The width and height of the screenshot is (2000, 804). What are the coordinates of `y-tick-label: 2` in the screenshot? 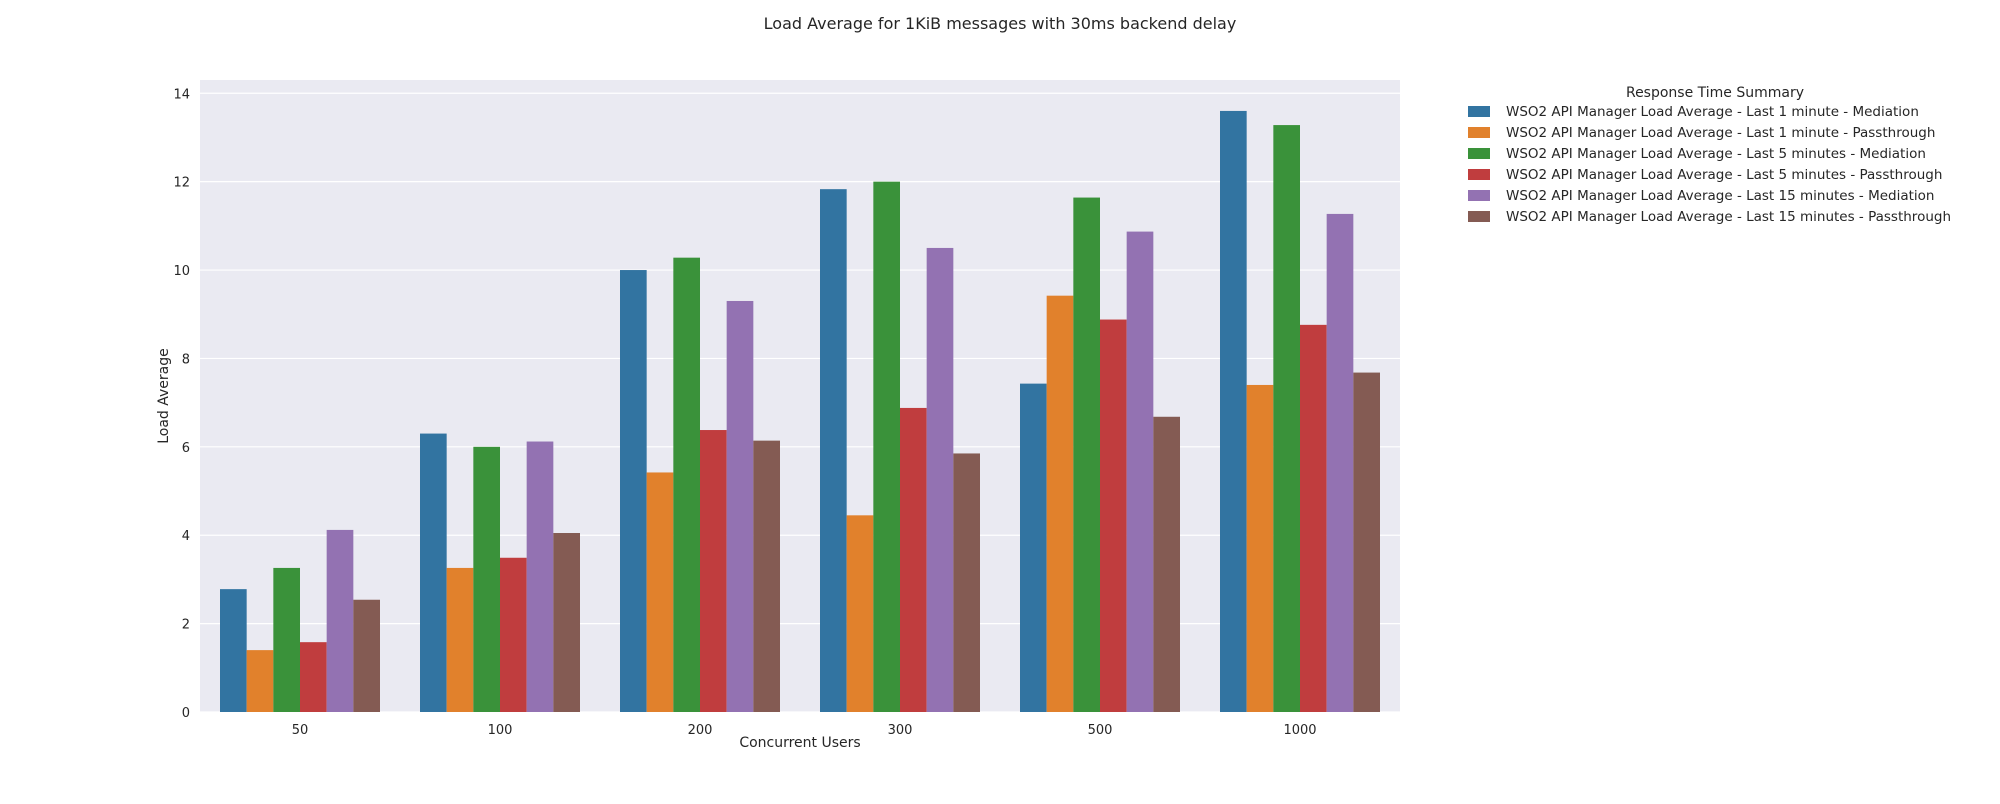 It's located at (186, 625).